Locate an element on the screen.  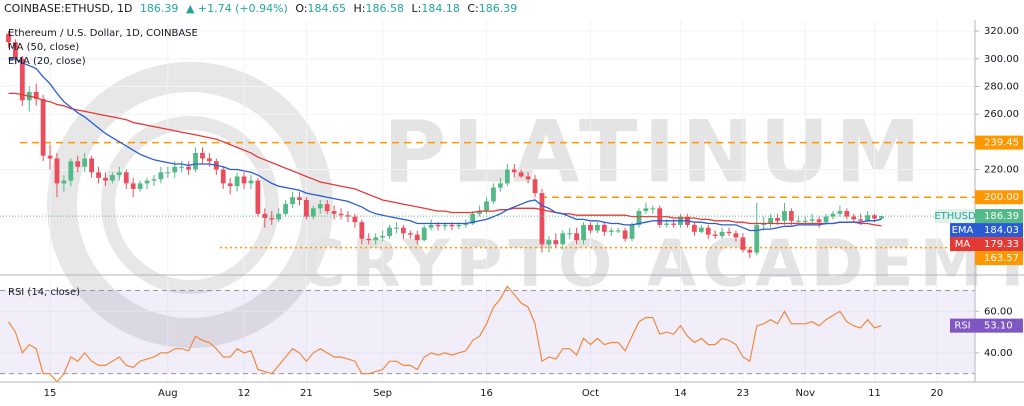
watermark-title: PLATINUM is located at coordinates (655, 152).